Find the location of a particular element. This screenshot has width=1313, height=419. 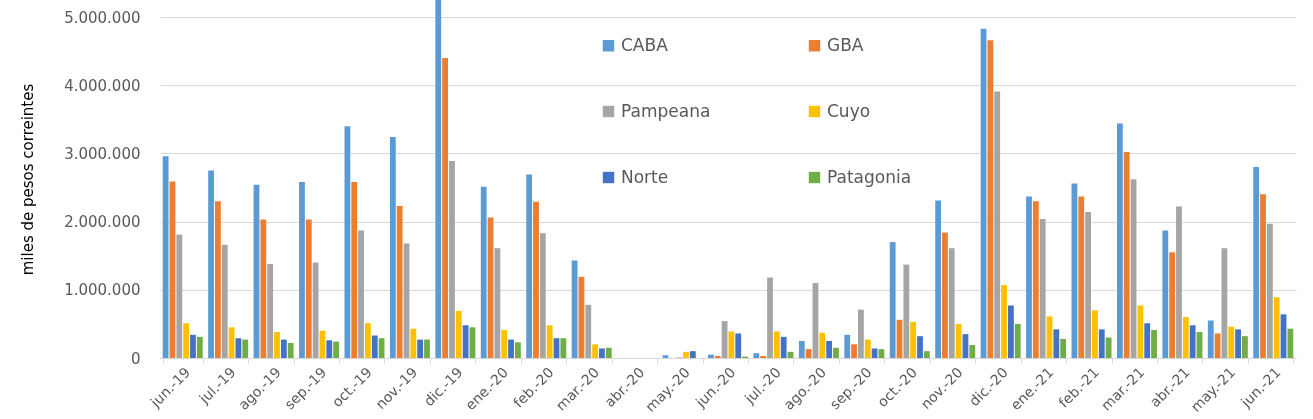

y-axis-title: miles de pesos correintes is located at coordinates (28, 179).